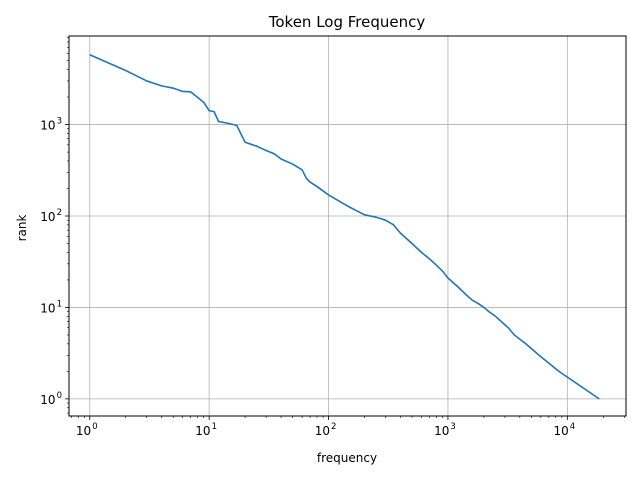  Describe the element at coordinates (564, 430) in the screenshot. I see `x-tick-label: 104` at that location.